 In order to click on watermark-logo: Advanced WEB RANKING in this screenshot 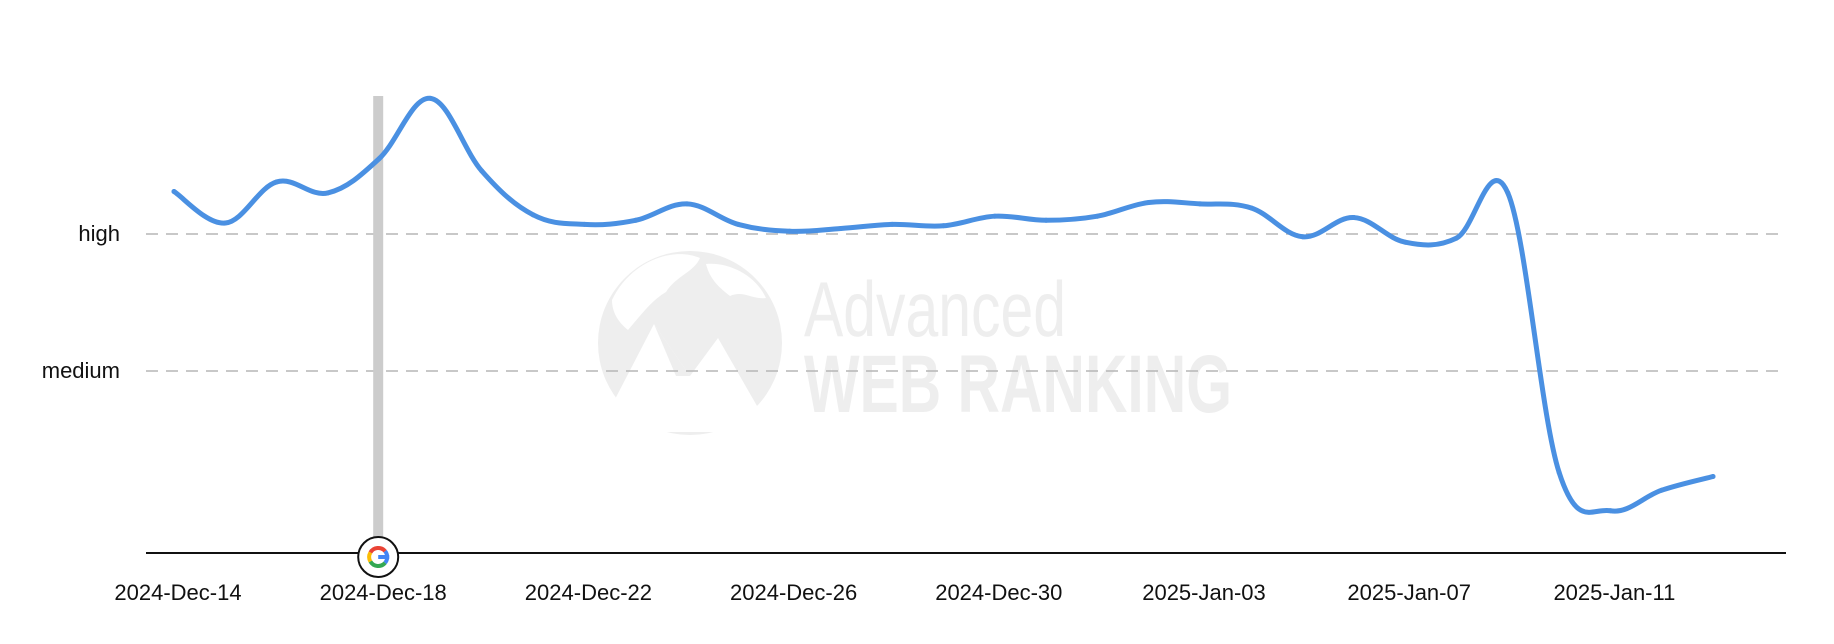, I will do `click(915, 343)`.